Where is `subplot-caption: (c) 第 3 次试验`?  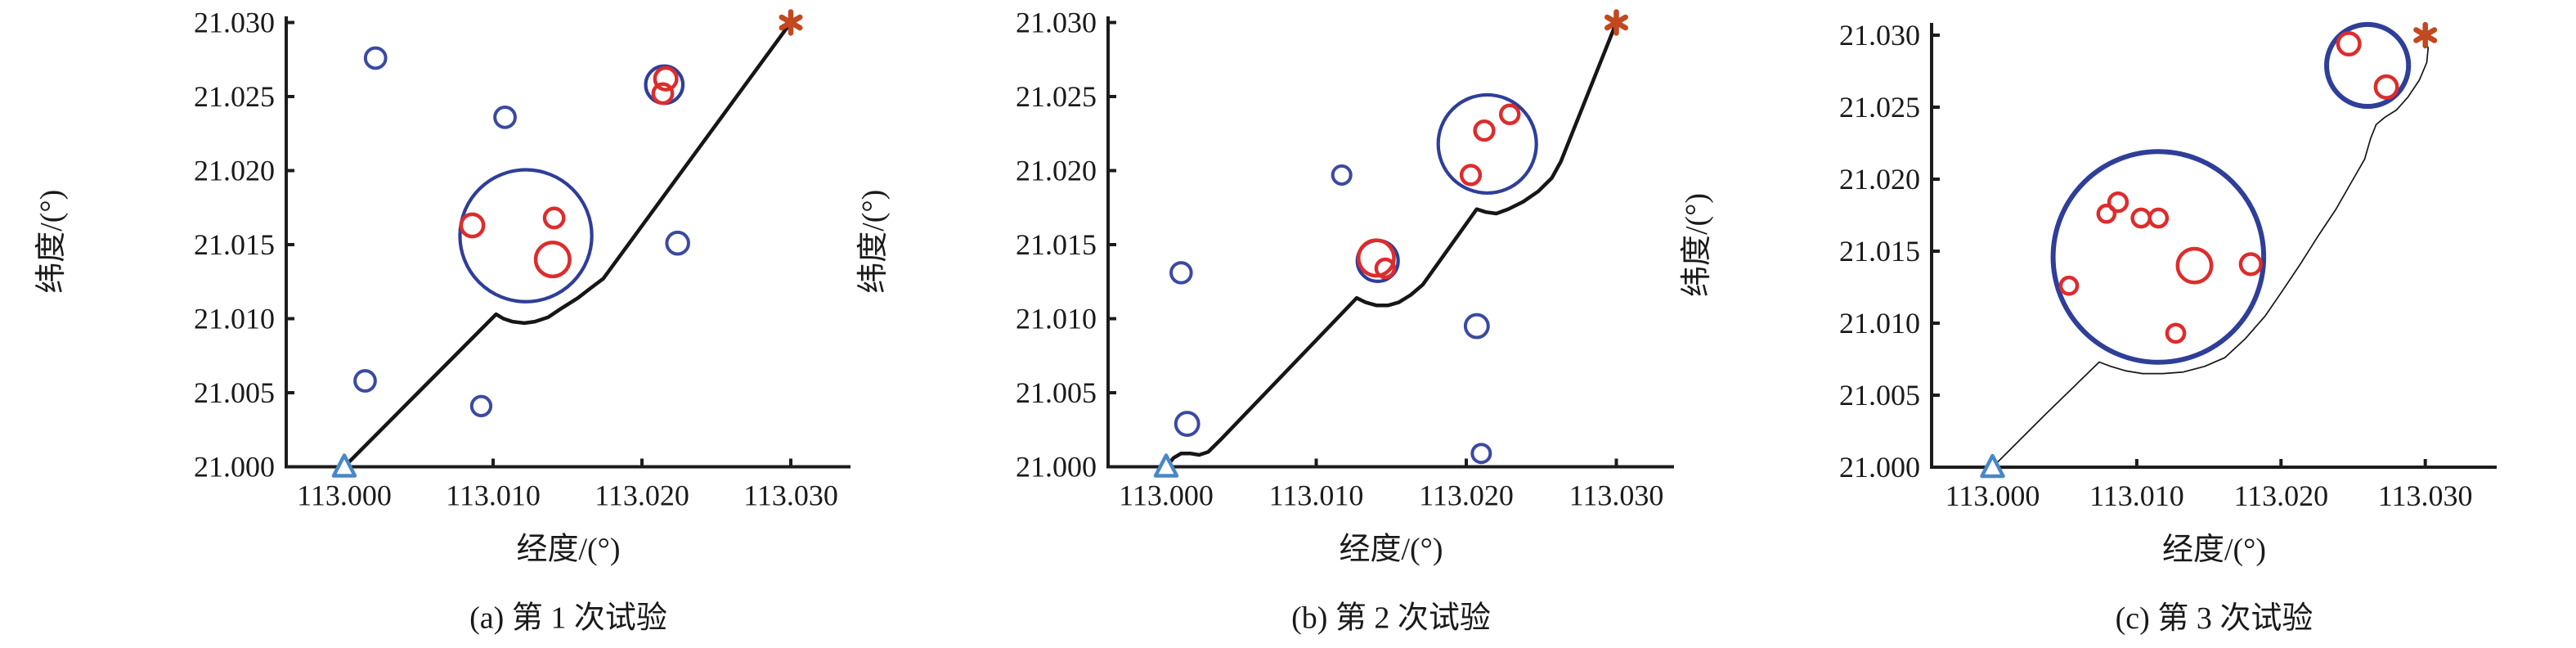
subplot-caption: (c) 第 3 次试验 is located at coordinates (2214, 618).